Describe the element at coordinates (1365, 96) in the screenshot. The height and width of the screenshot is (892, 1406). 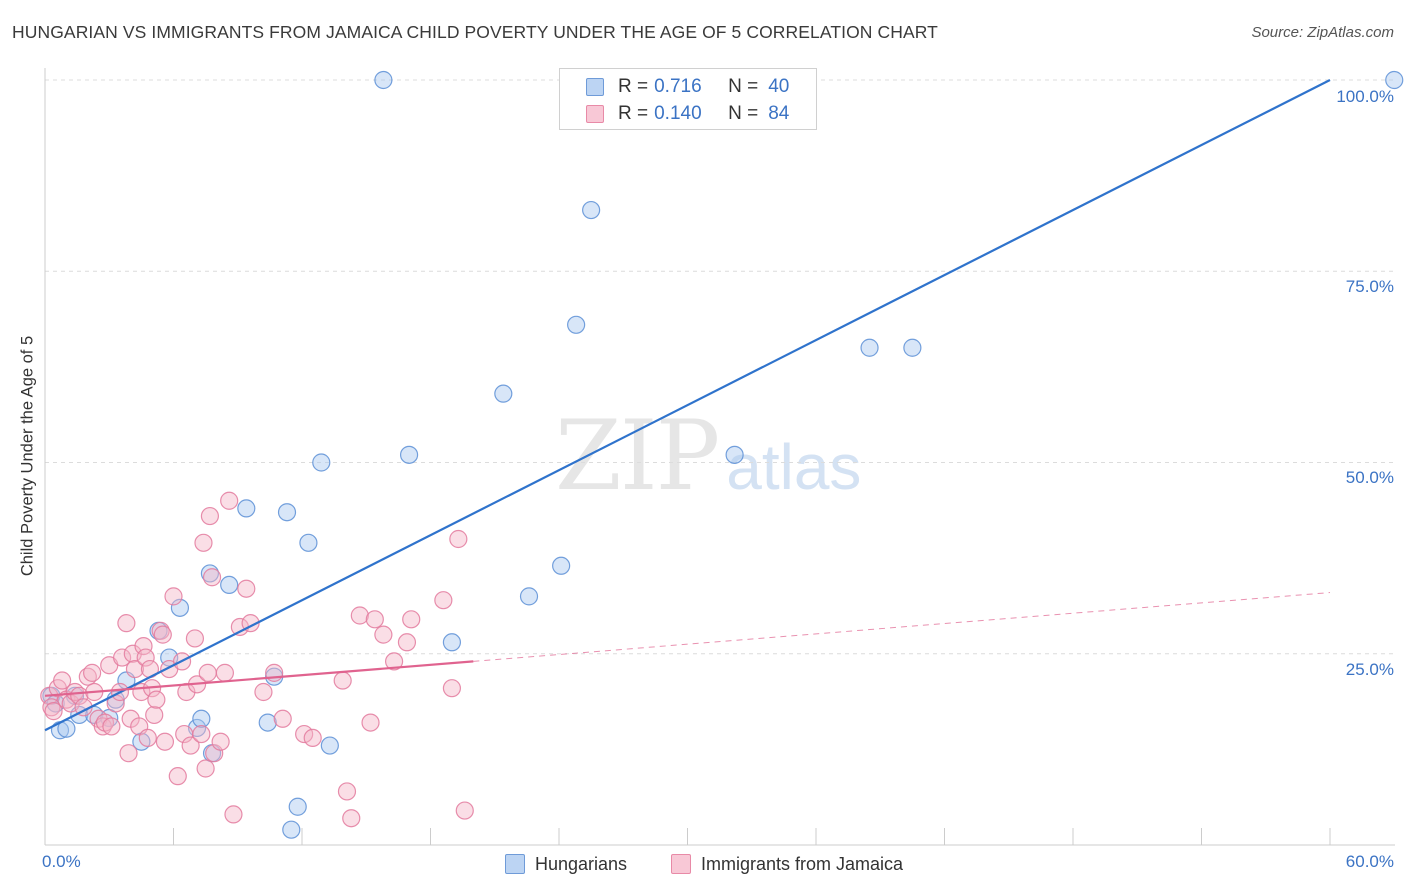
I see `y-tick-label-100: 100.0%` at that location.